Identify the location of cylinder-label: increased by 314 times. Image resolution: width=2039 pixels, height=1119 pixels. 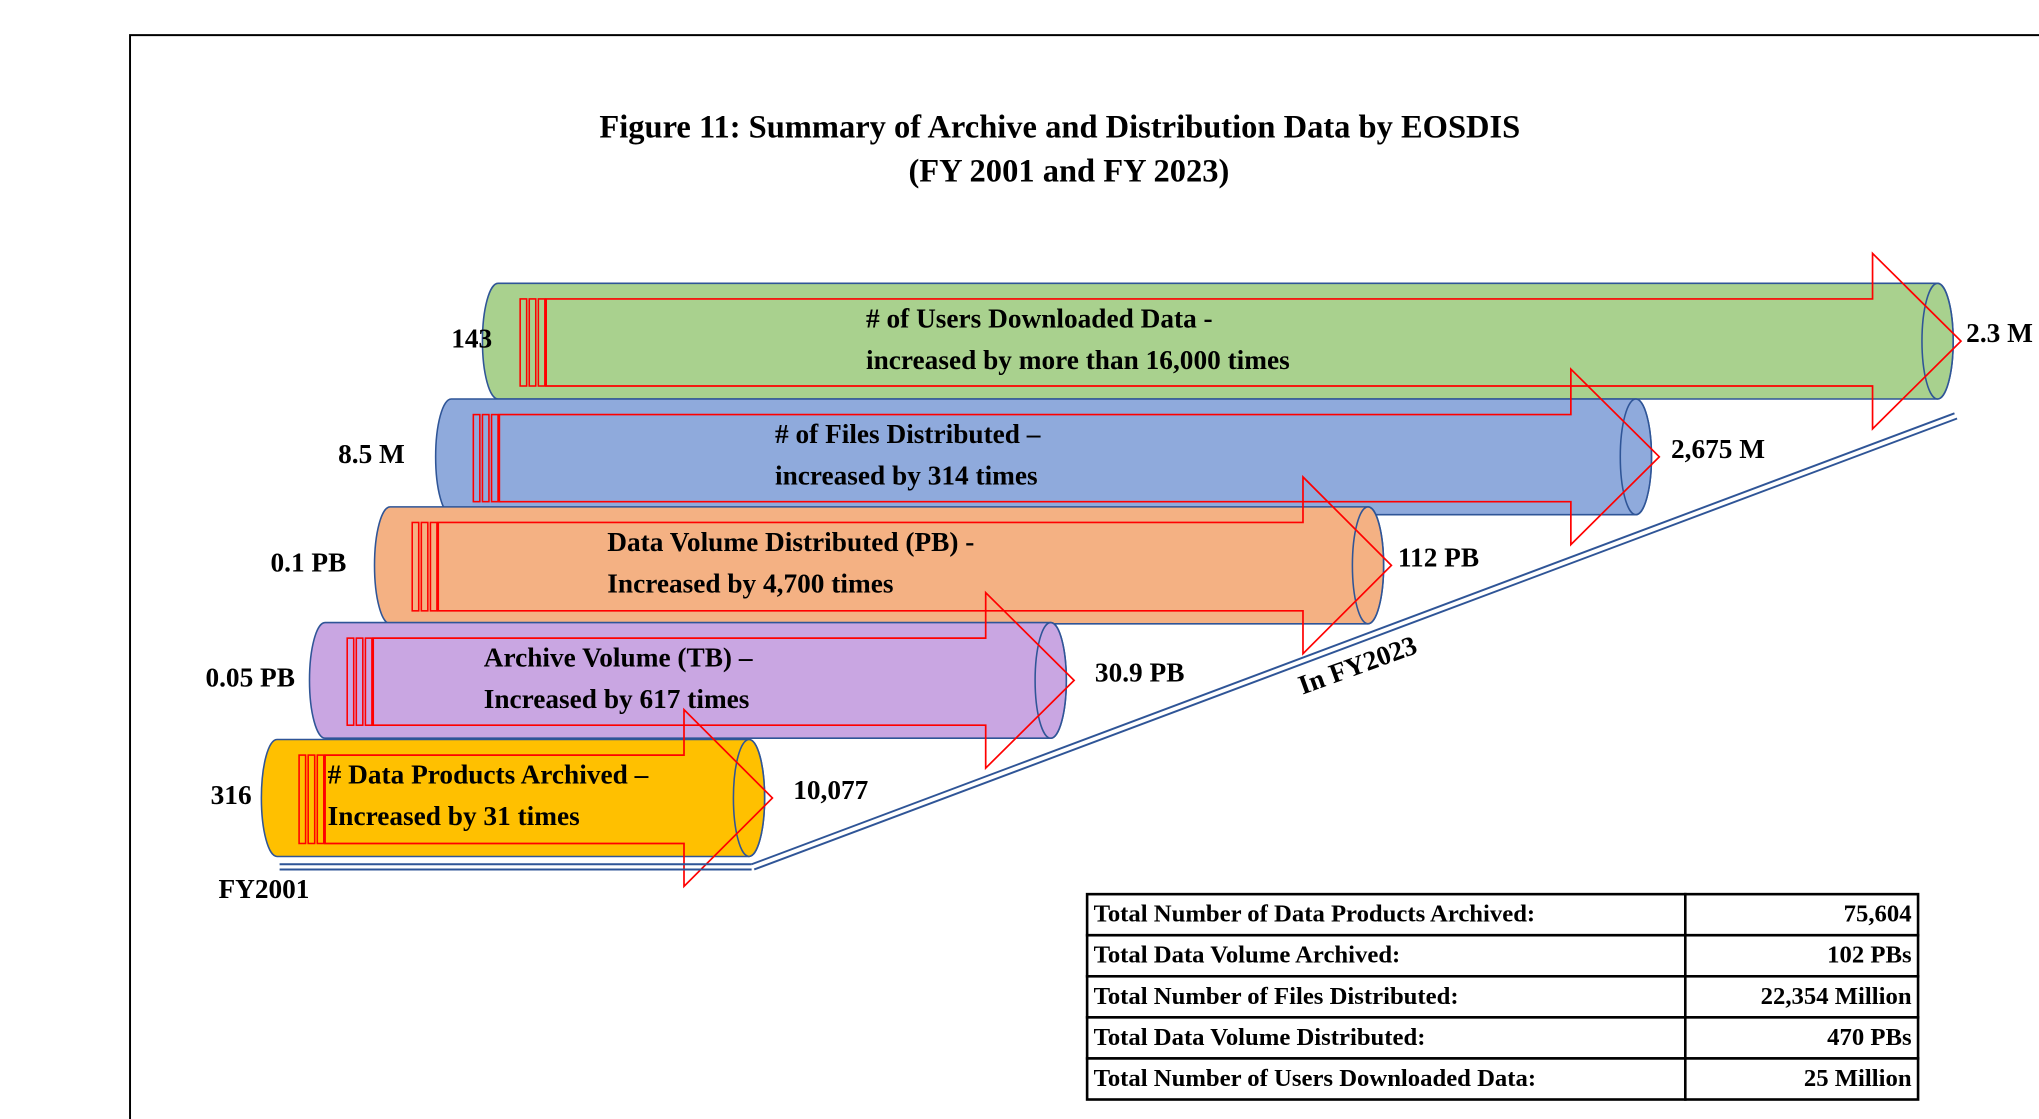
(906, 476).